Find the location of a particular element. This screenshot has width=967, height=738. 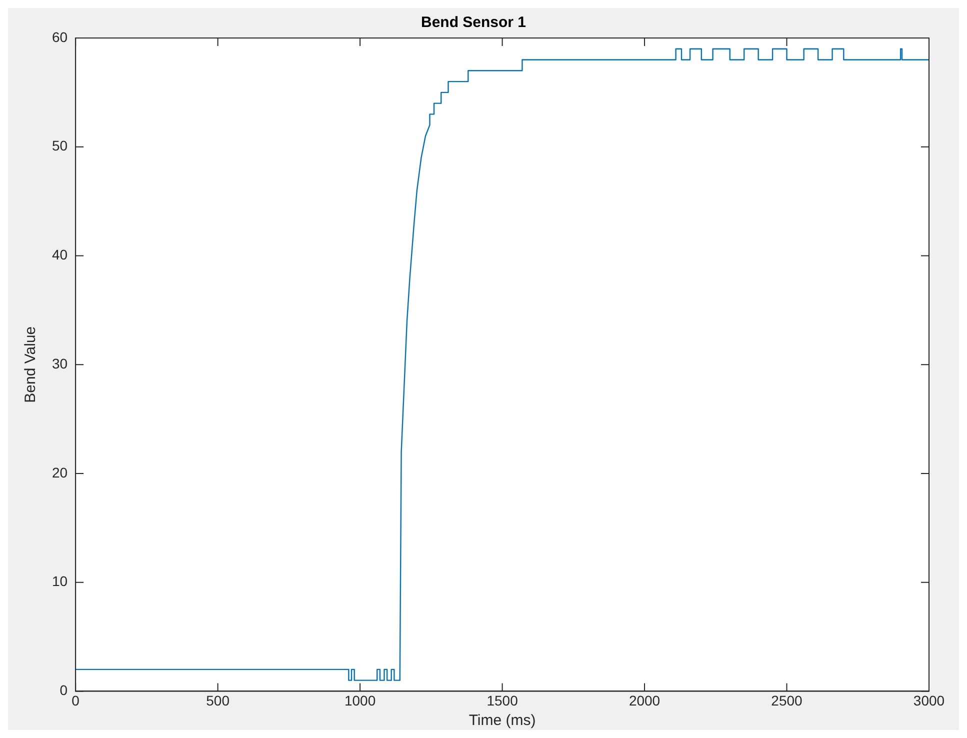

x-axis-title: Time (ms) is located at coordinates (502, 721).